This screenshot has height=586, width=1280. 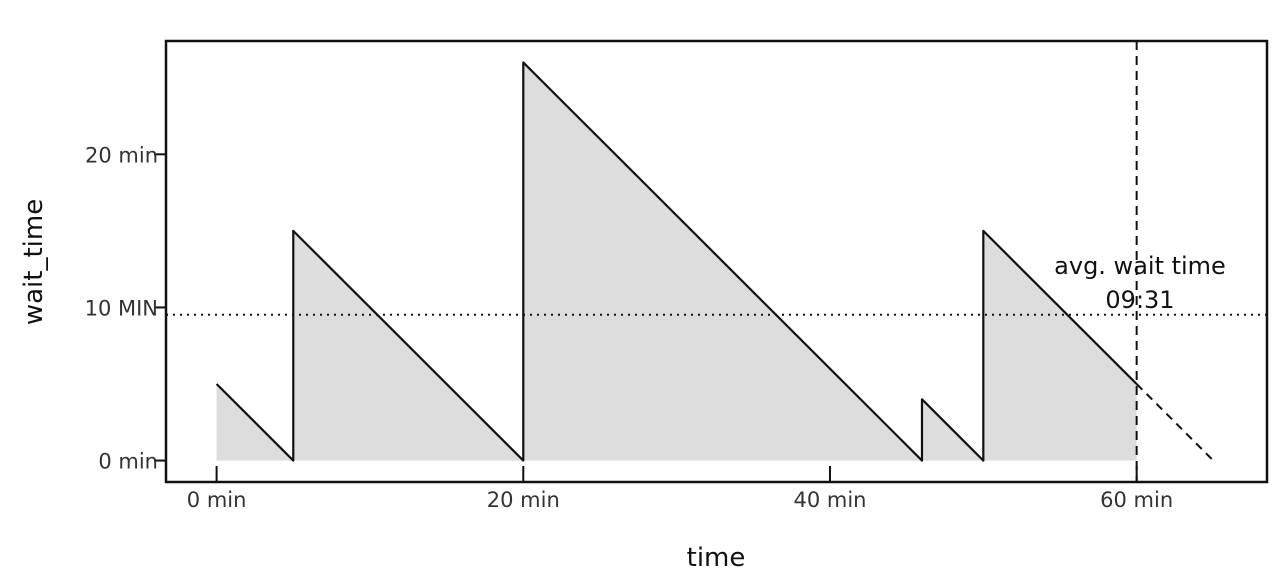 I want to click on x-axis-title: time, so click(x=716, y=558).